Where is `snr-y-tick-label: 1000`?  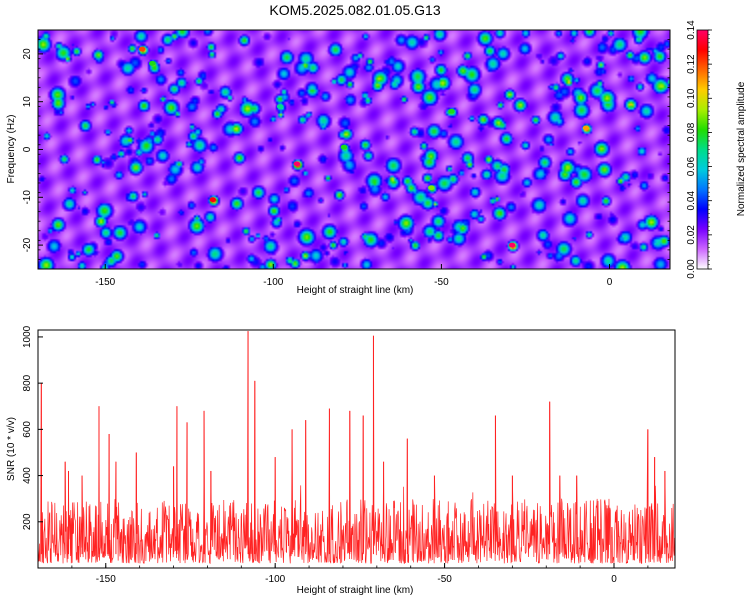 snr-y-tick-label: 1000 is located at coordinates (27, 336).